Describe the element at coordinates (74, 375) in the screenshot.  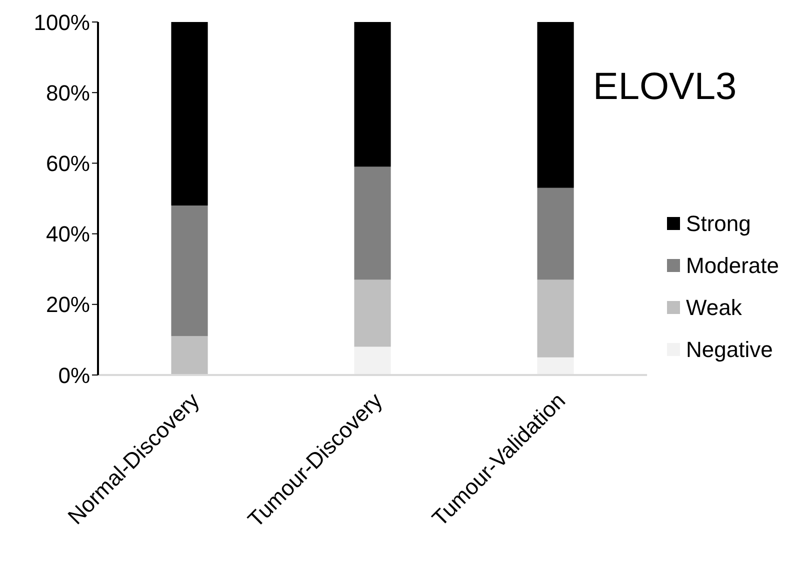
I see `y-tick-label: 0%` at that location.